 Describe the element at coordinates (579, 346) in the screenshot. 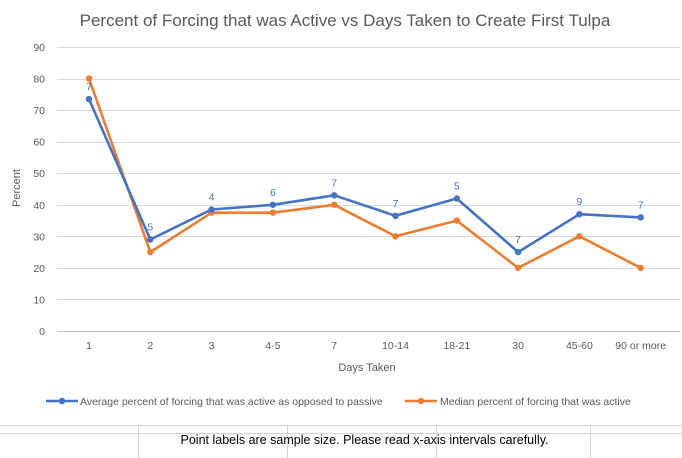

I see `x-tick-label: 45-60` at that location.